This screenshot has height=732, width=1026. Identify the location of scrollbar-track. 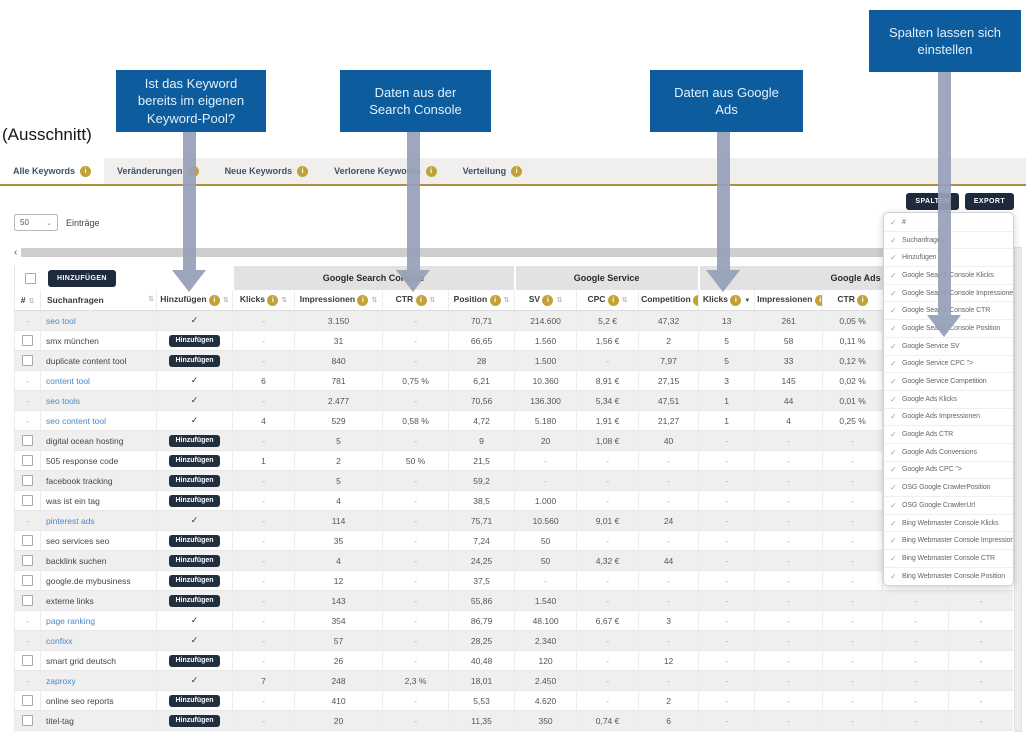
(518, 252).